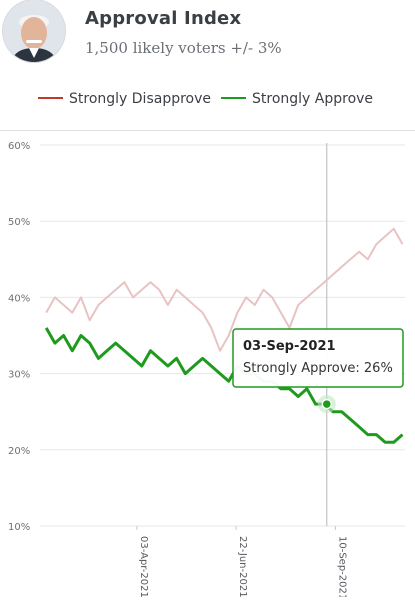  I want to click on y-tick-label: 60%, so click(19, 146).